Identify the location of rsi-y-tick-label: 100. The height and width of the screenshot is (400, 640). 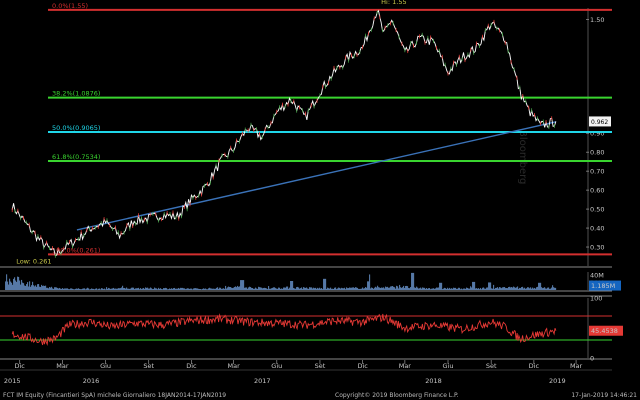
(596, 299).